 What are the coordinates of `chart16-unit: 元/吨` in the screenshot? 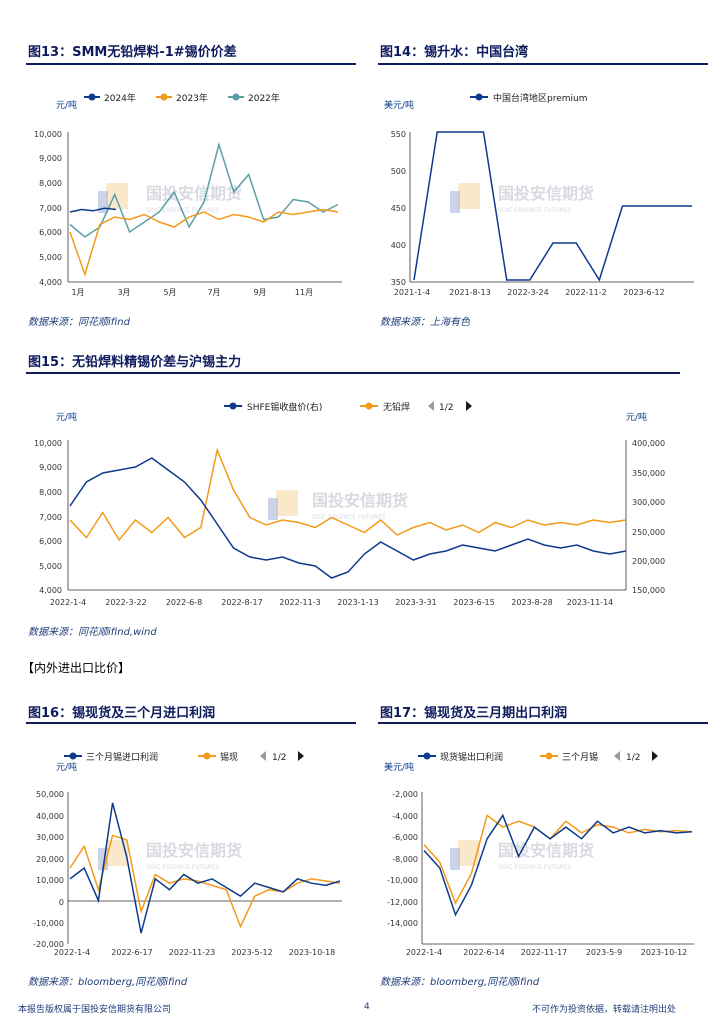 It's located at (66, 767).